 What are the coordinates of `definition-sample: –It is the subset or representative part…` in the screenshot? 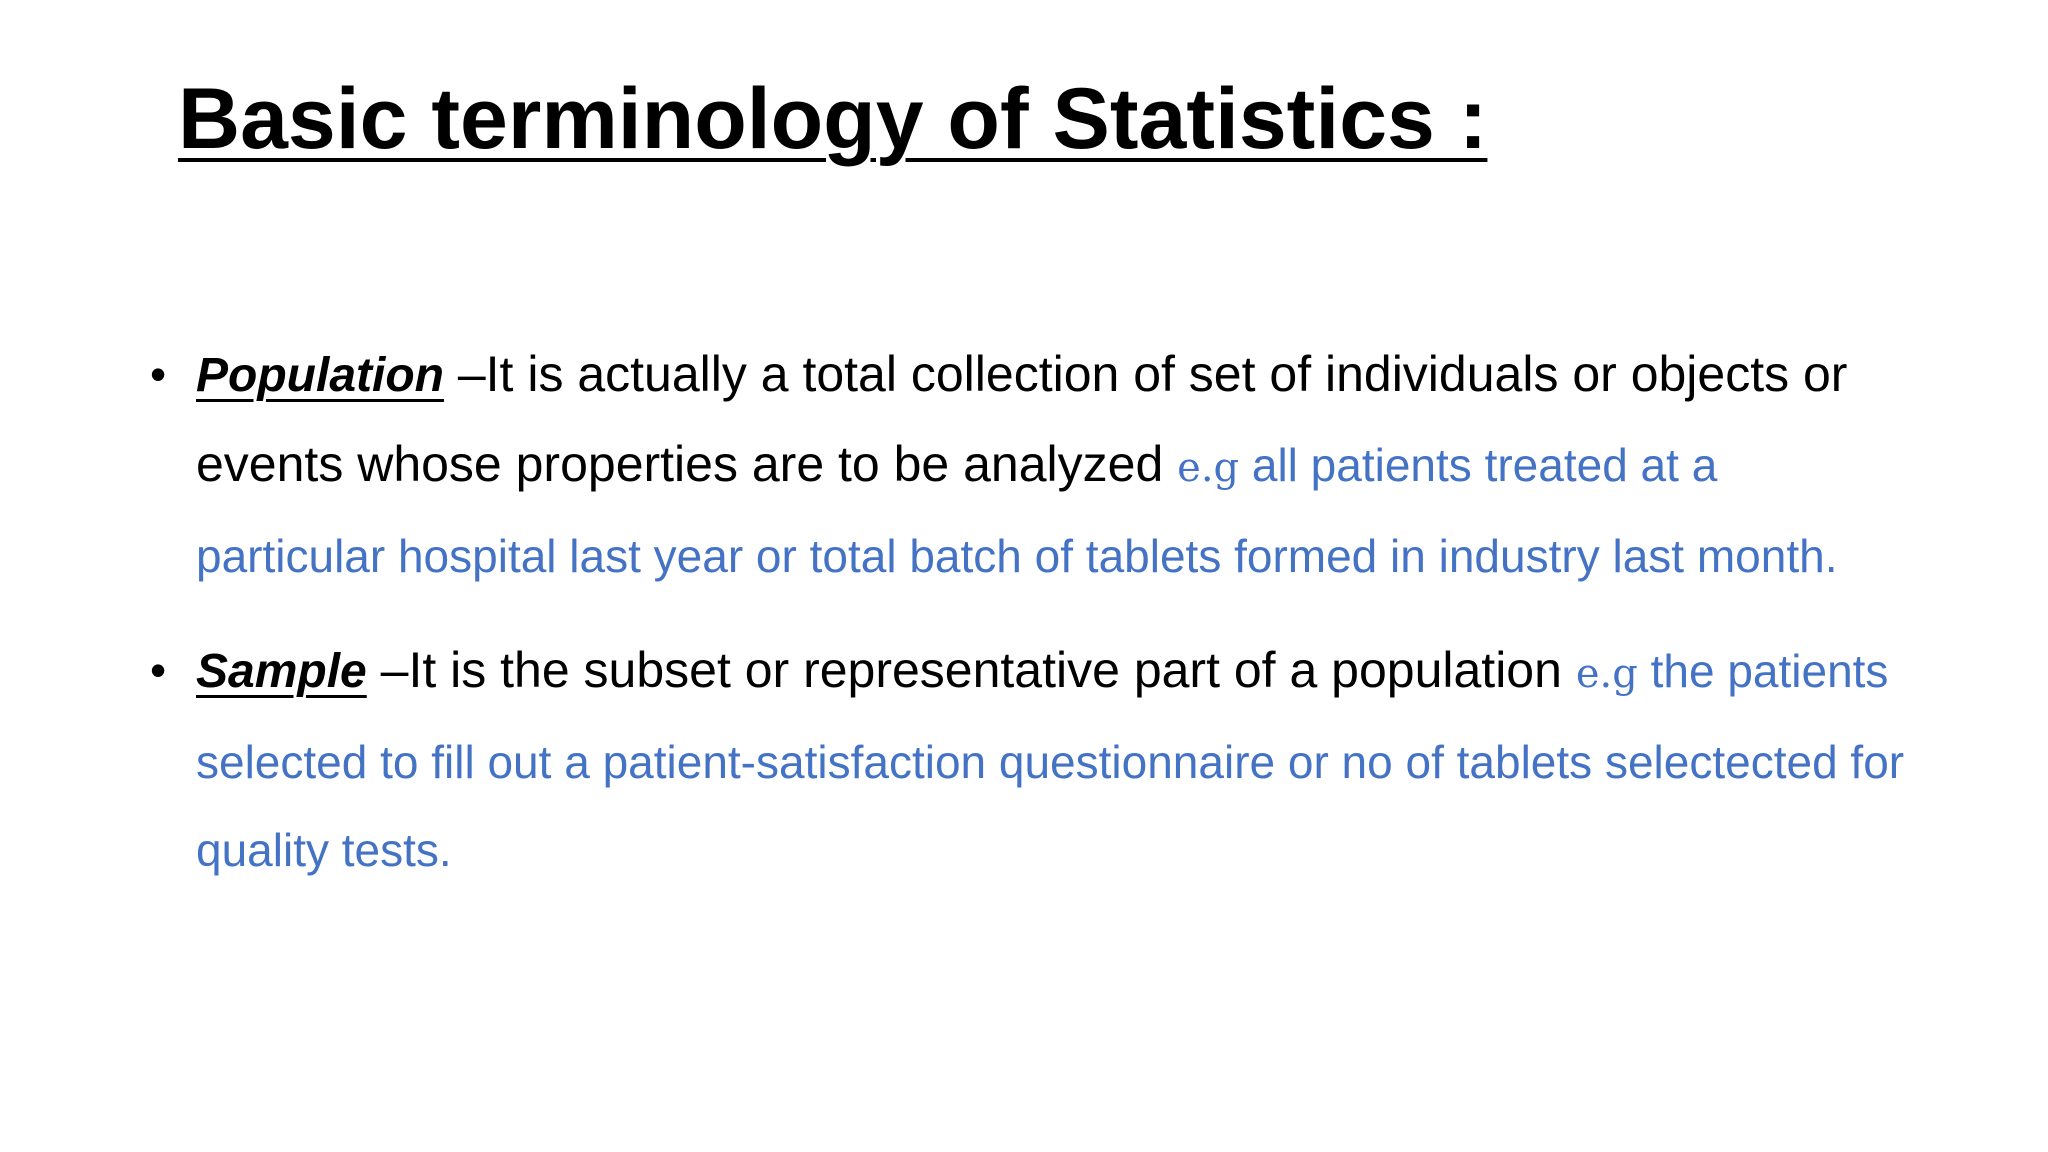 It's located at (971, 670).